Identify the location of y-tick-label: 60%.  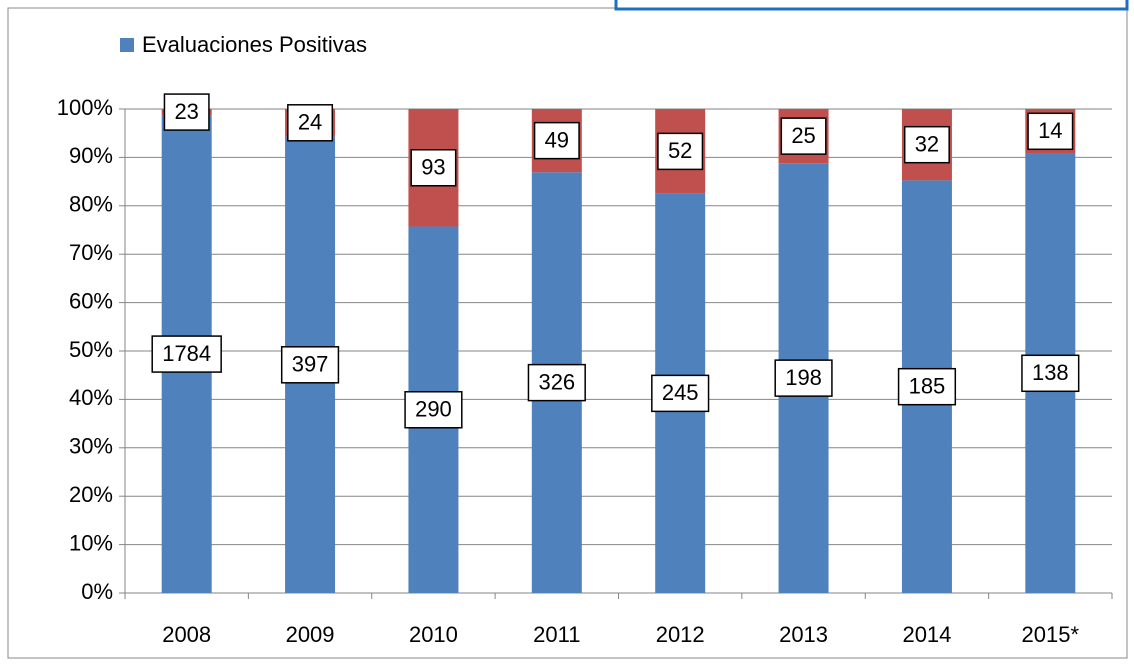
(91, 300).